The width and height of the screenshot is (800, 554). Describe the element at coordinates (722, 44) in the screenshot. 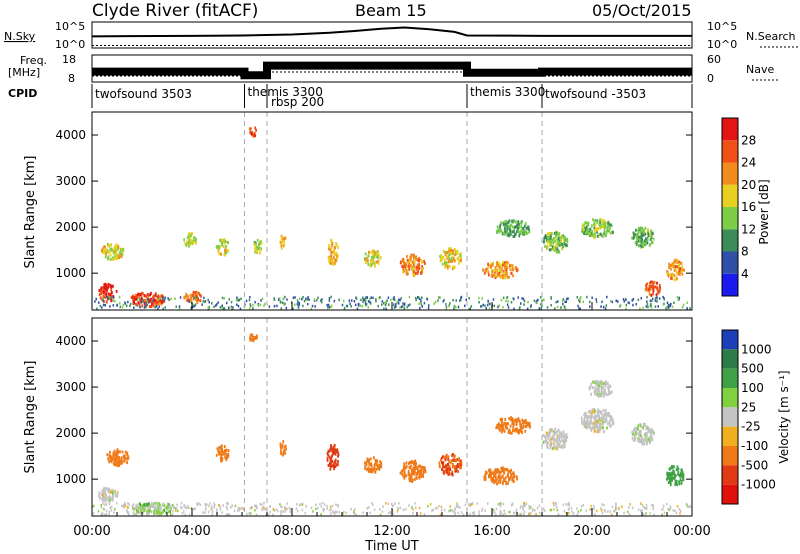

I see `nsky-tick-bottom-right: 10^0` at that location.